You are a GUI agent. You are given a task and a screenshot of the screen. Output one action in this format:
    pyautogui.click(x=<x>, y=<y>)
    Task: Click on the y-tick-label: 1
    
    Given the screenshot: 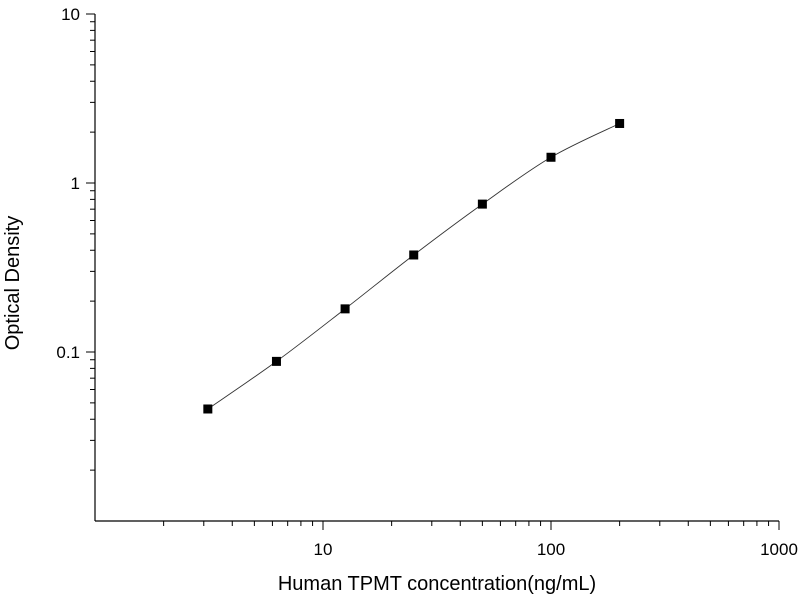 What is the action you would take?
    pyautogui.click(x=75, y=183)
    